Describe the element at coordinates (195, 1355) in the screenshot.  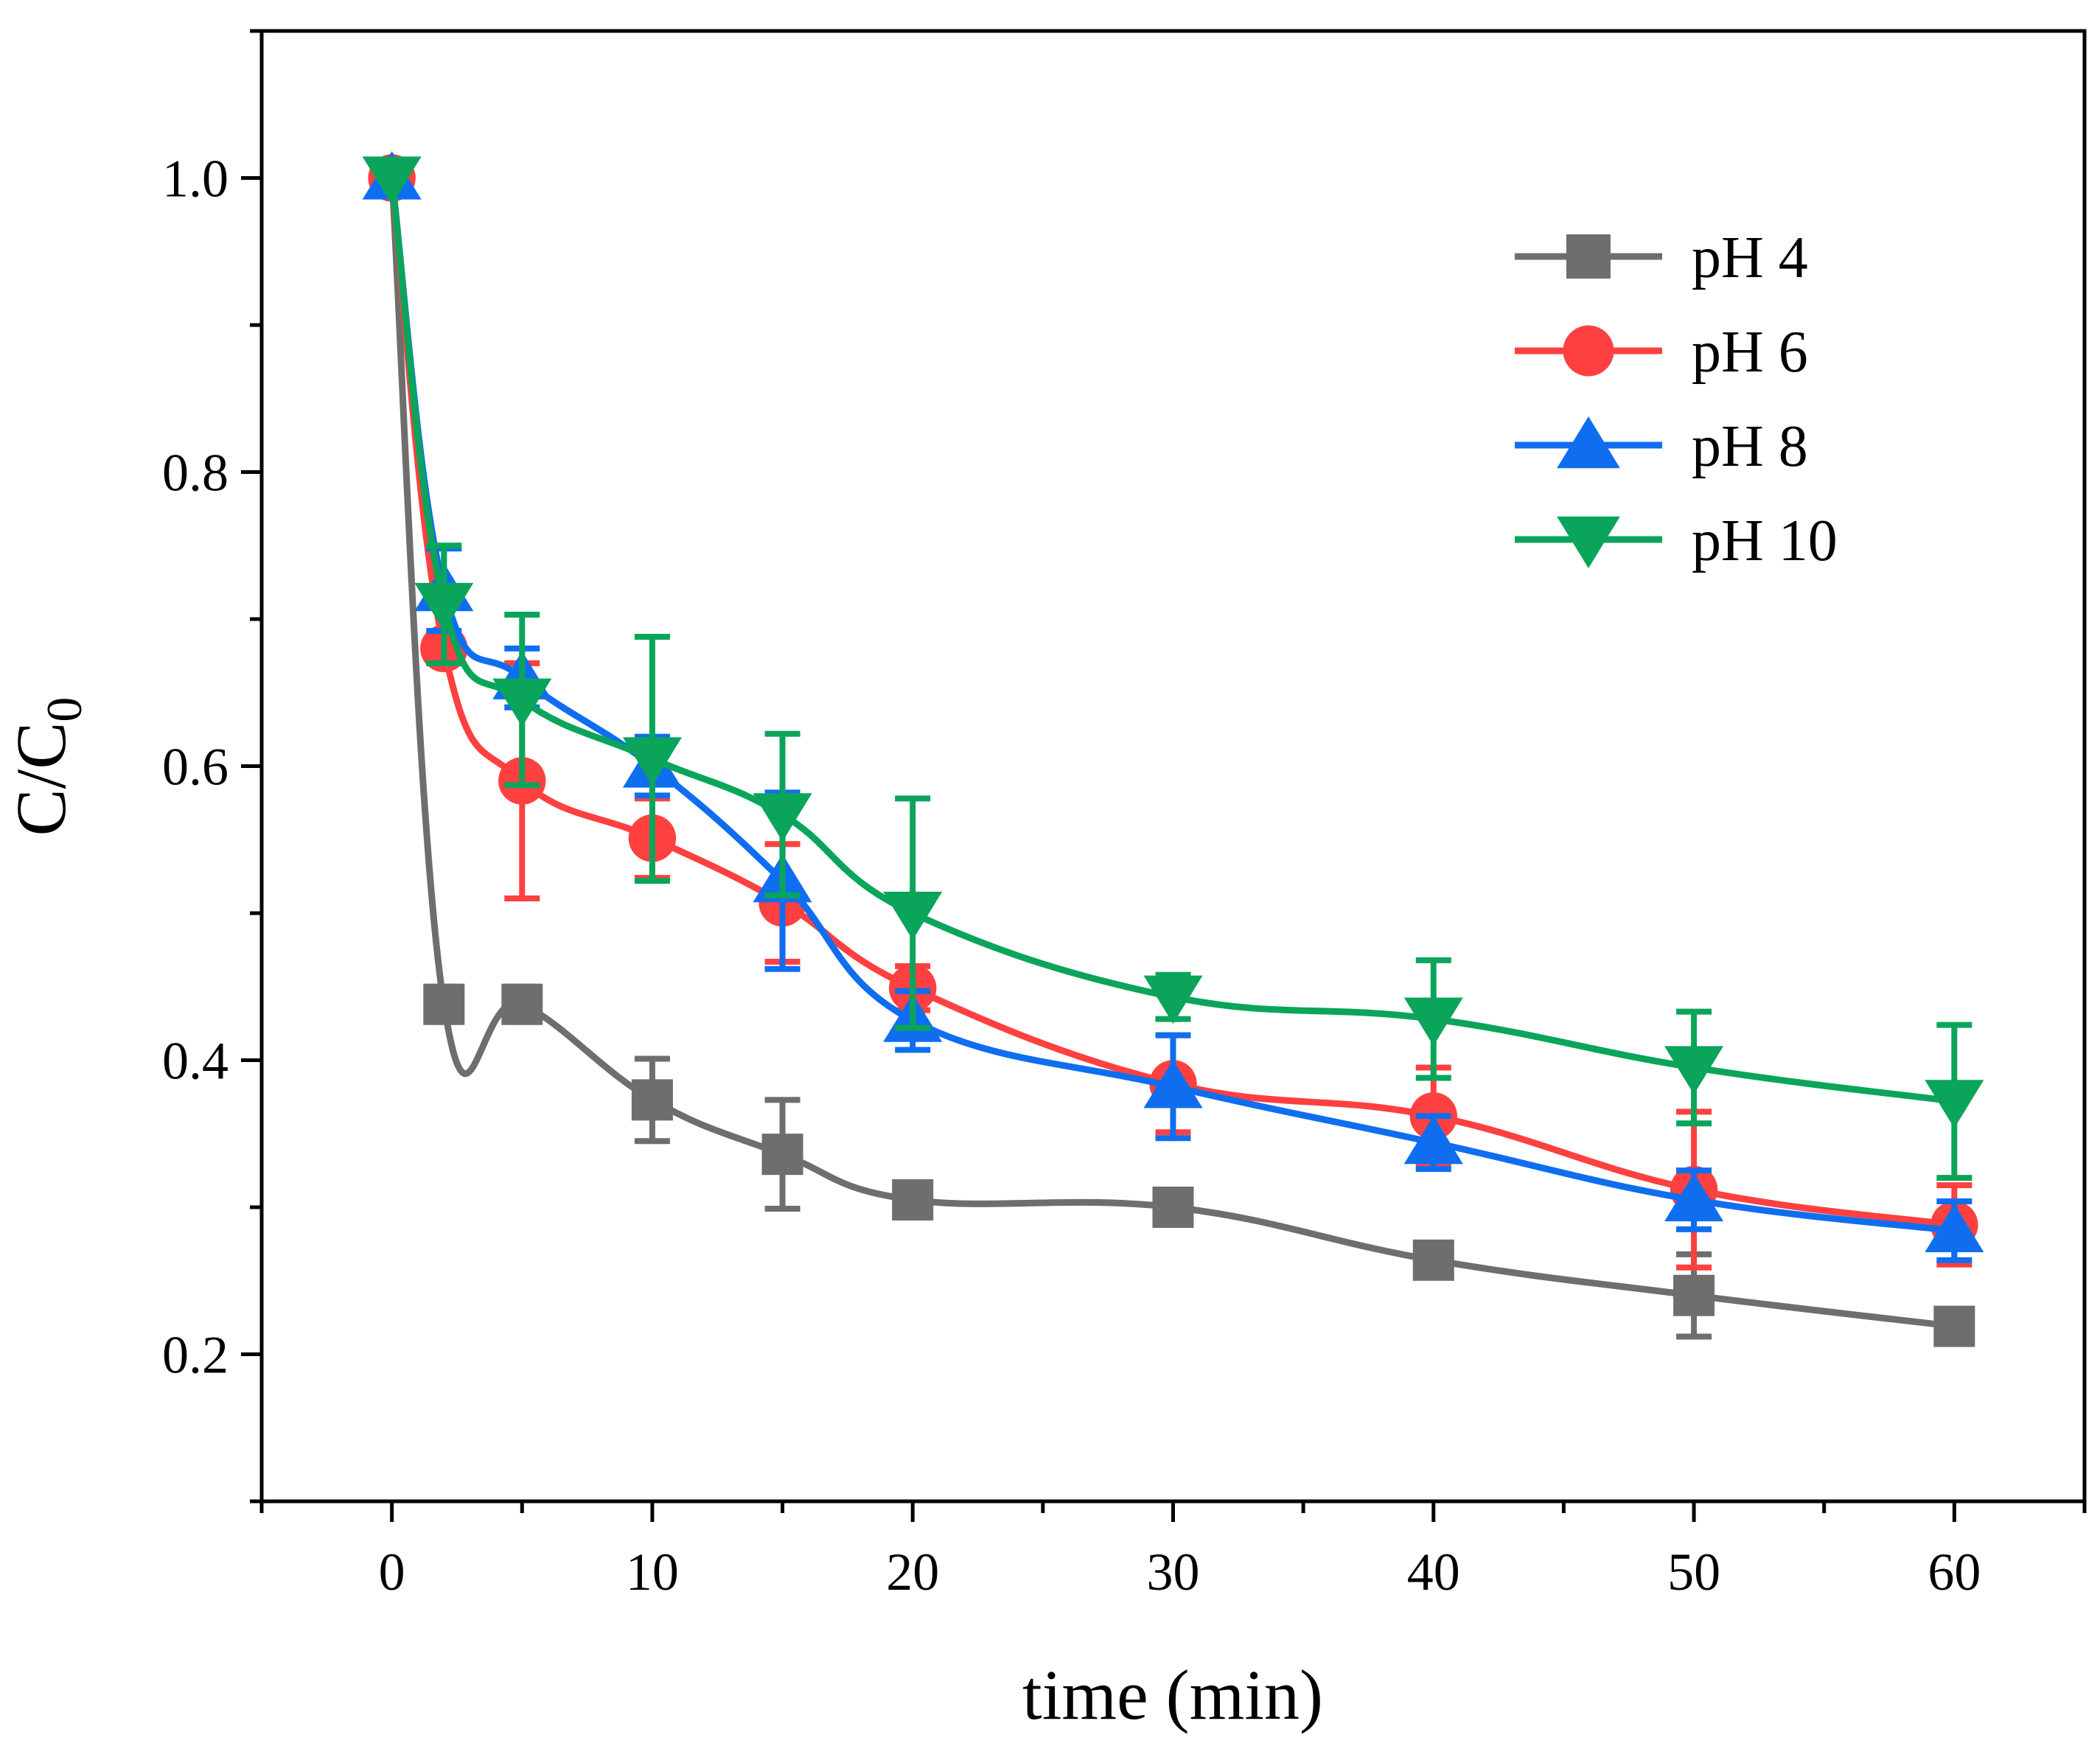
I see `y-tick-label: 0.2` at that location.